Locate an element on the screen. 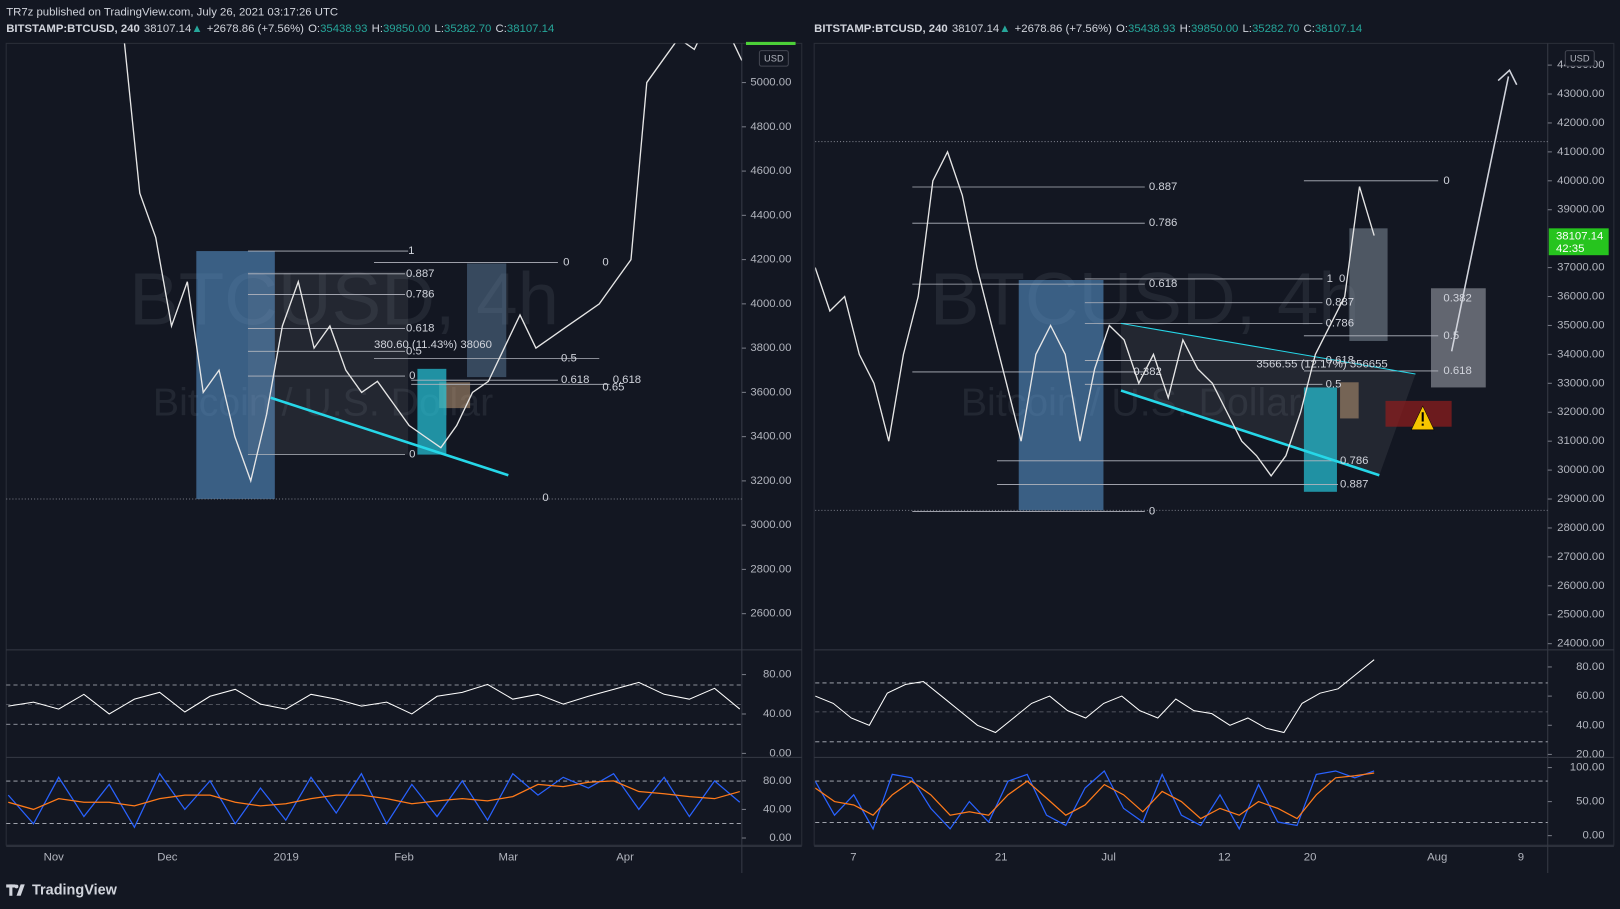  price-tag-price: 38107.14 is located at coordinates (1579, 237).